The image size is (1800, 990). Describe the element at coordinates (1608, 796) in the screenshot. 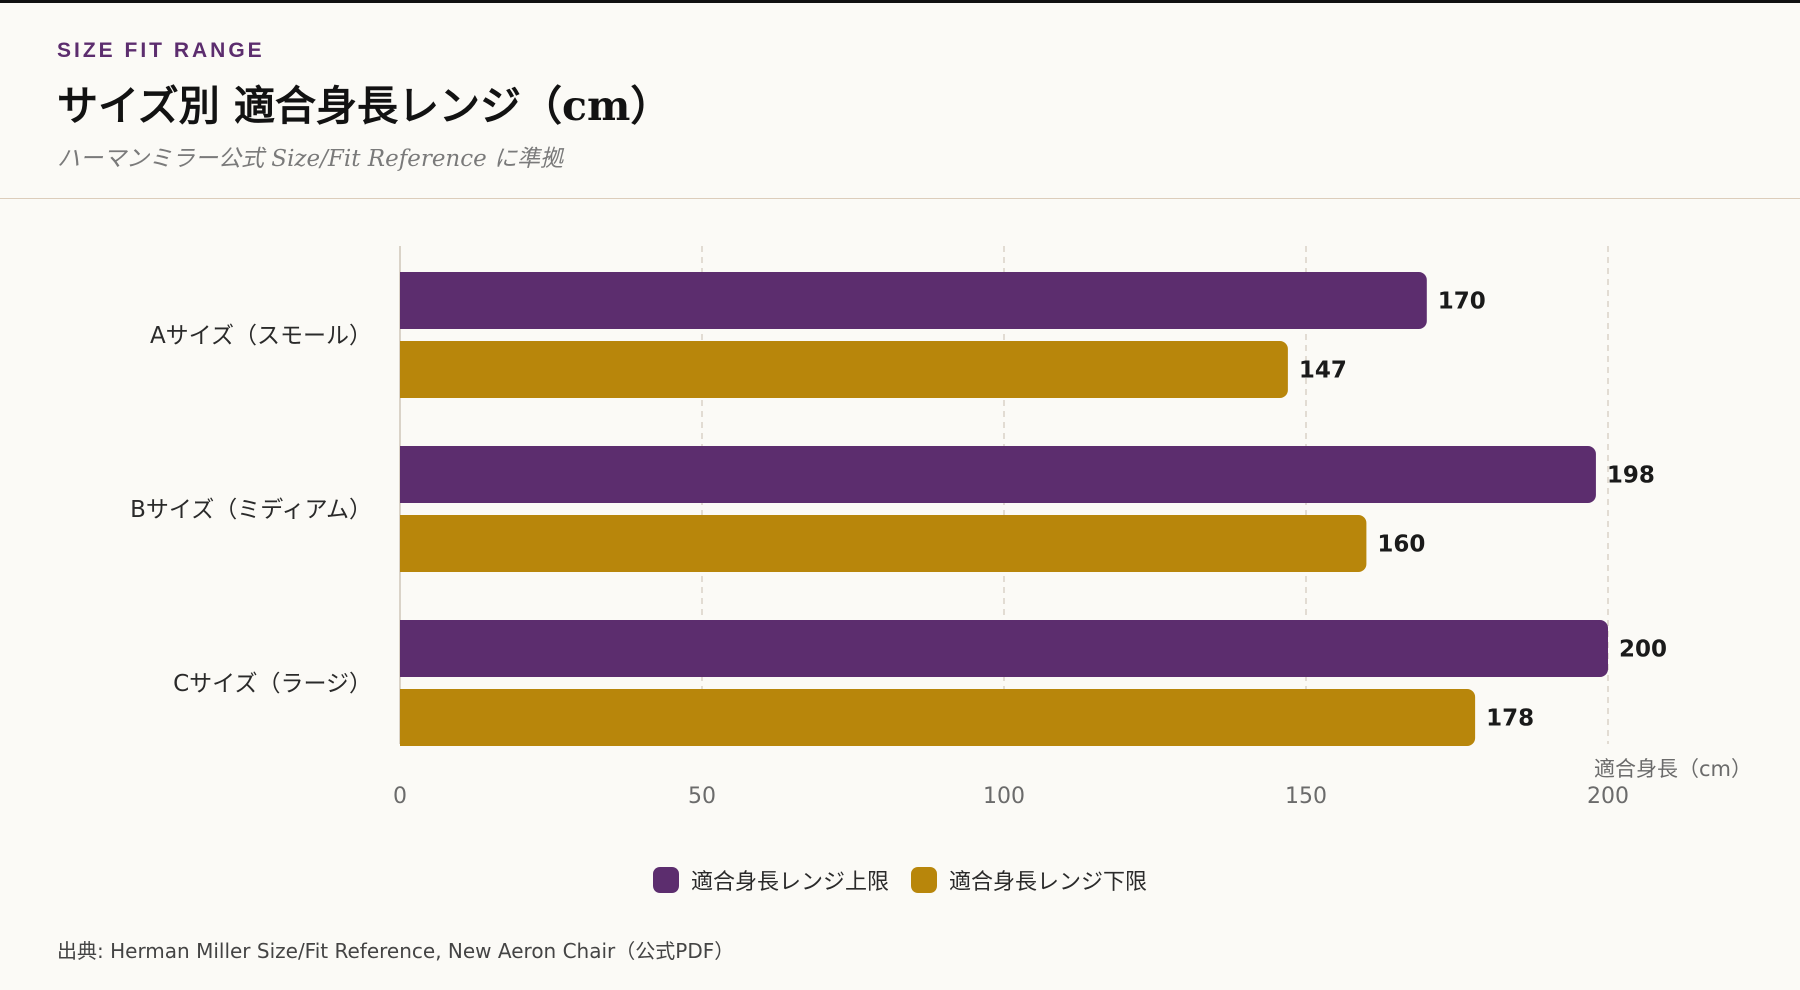

I see `x-tick-label: 200` at that location.